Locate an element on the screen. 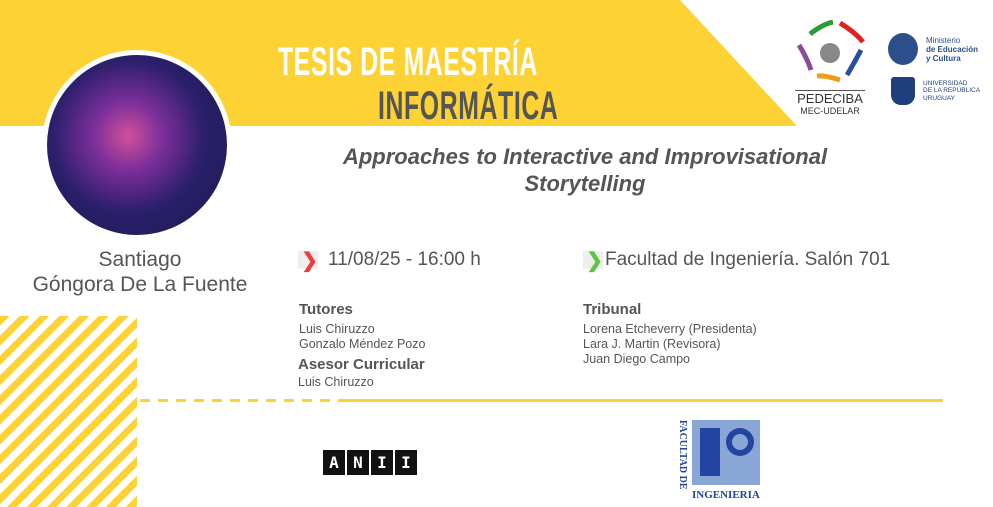 The width and height of the screenshot is (993, 507). presenter-last-name: Góngora De La Fuente is located at coordinates (140, 284).